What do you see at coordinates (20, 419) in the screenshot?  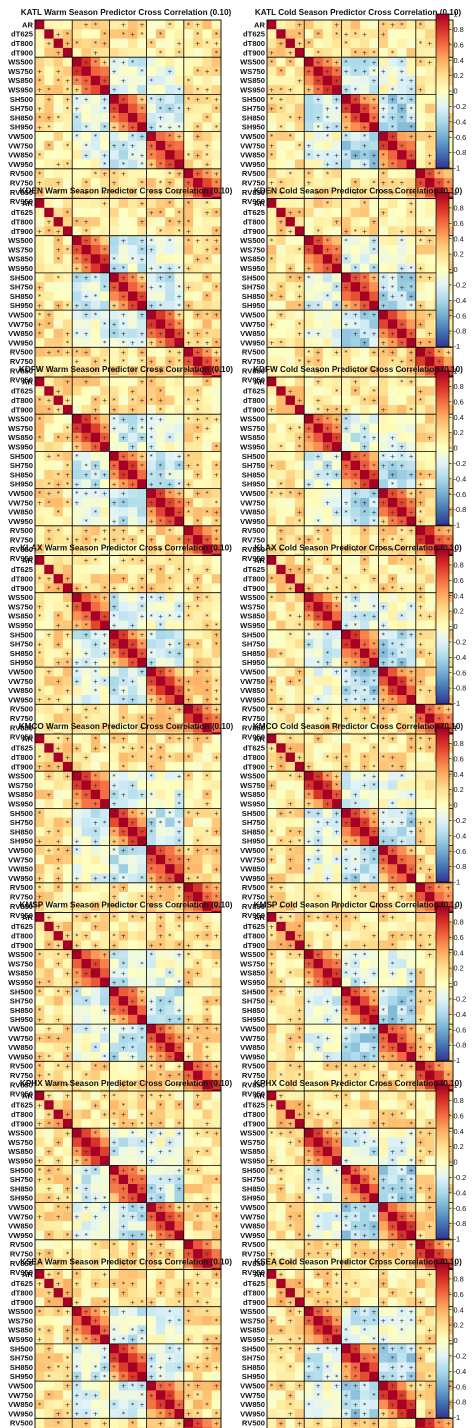 I see `row-label: WS500` at bounding box center [20, 419].